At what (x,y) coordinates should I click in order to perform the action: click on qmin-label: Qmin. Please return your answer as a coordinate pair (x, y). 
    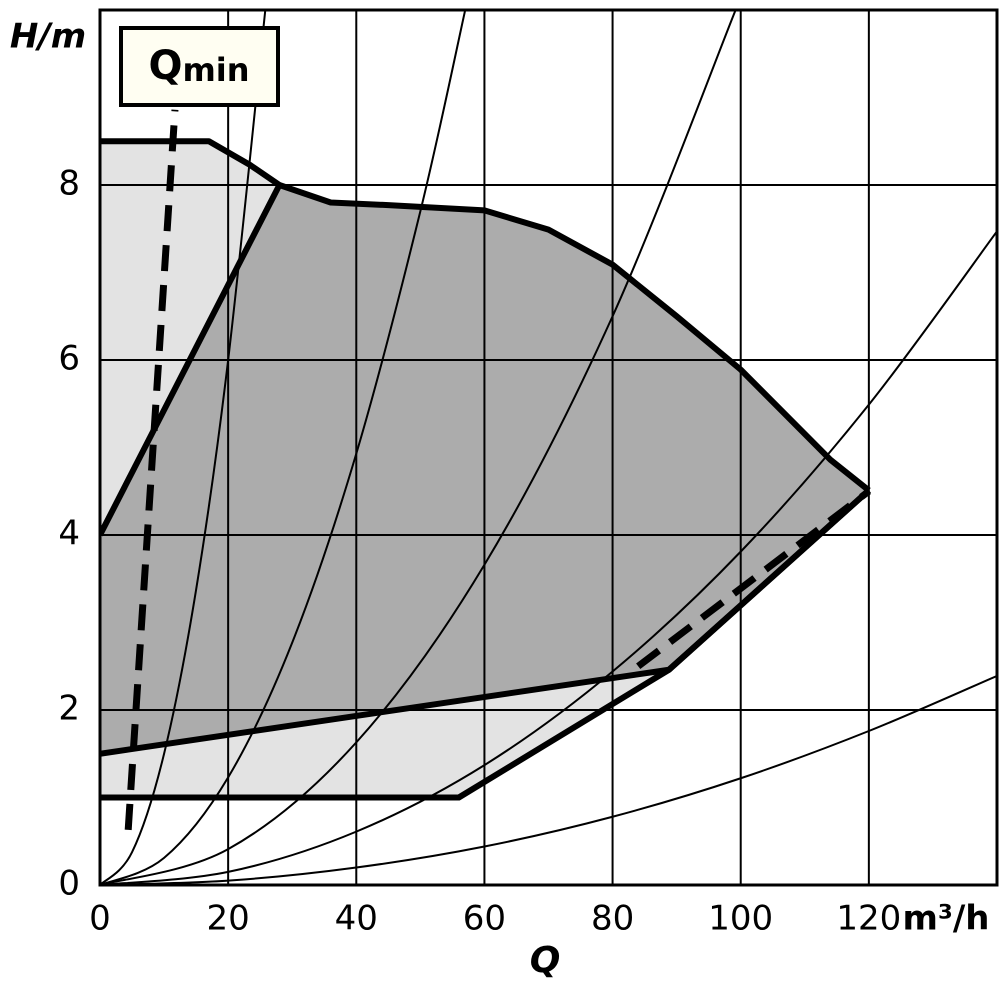
    Looking at the image, I should click on (199, 66).